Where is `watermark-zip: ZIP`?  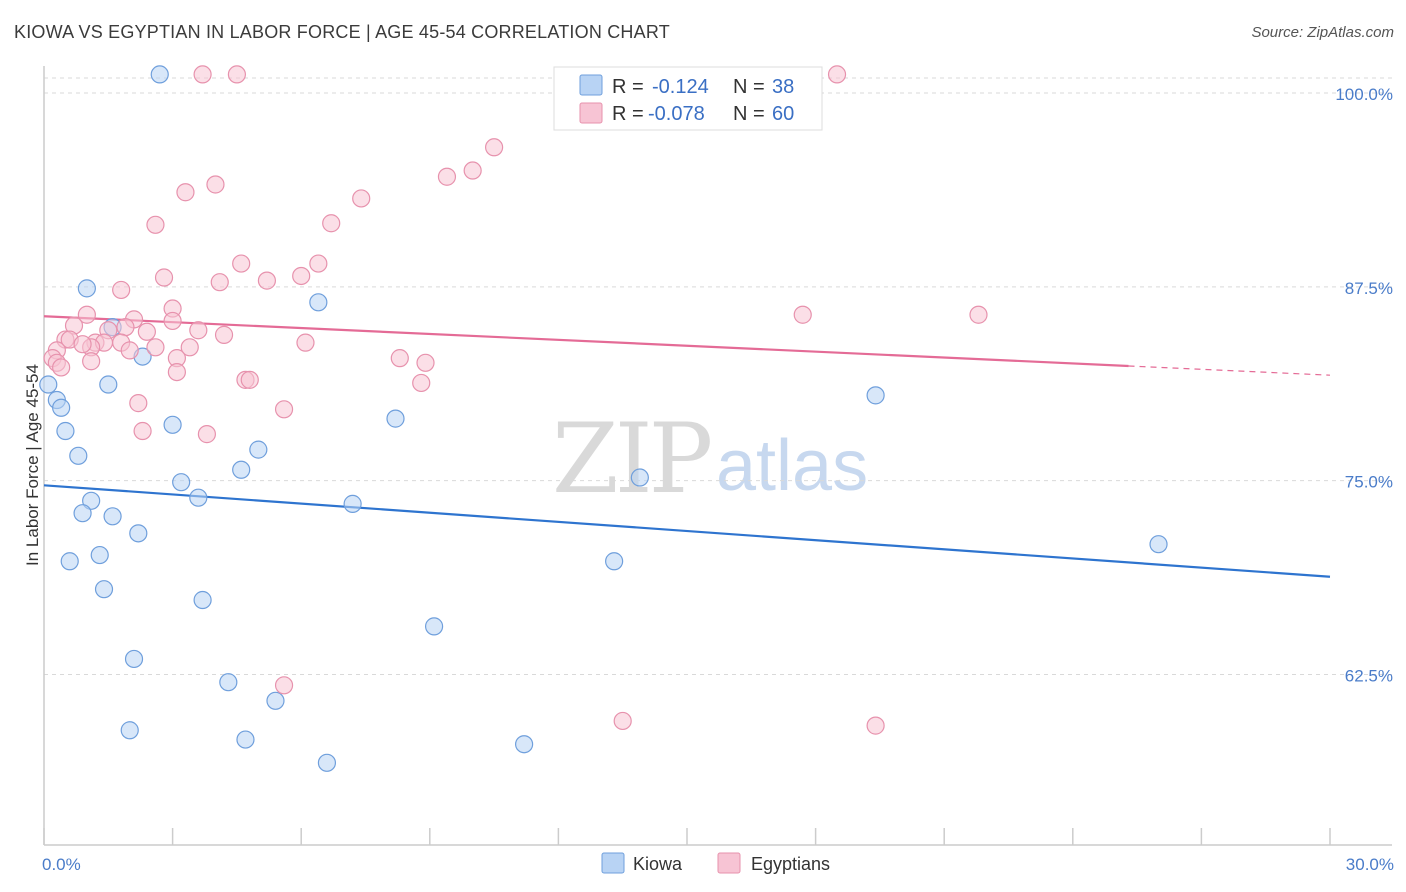 watermark-zip: ZIP is located at coordinates (631, 459).